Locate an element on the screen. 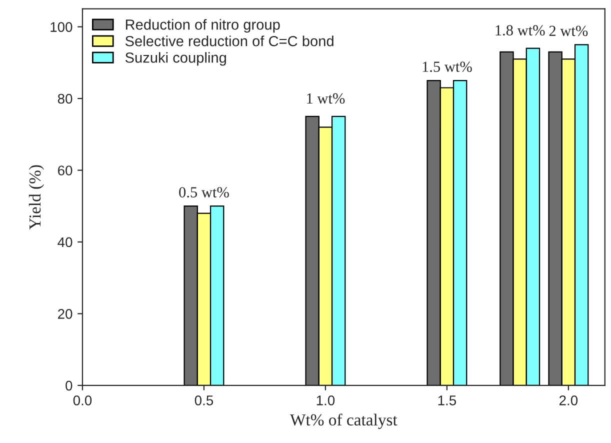 The height and width of the screenshot is (443, 611). y-tick-label: 80 is located at coordinates (65, 99).